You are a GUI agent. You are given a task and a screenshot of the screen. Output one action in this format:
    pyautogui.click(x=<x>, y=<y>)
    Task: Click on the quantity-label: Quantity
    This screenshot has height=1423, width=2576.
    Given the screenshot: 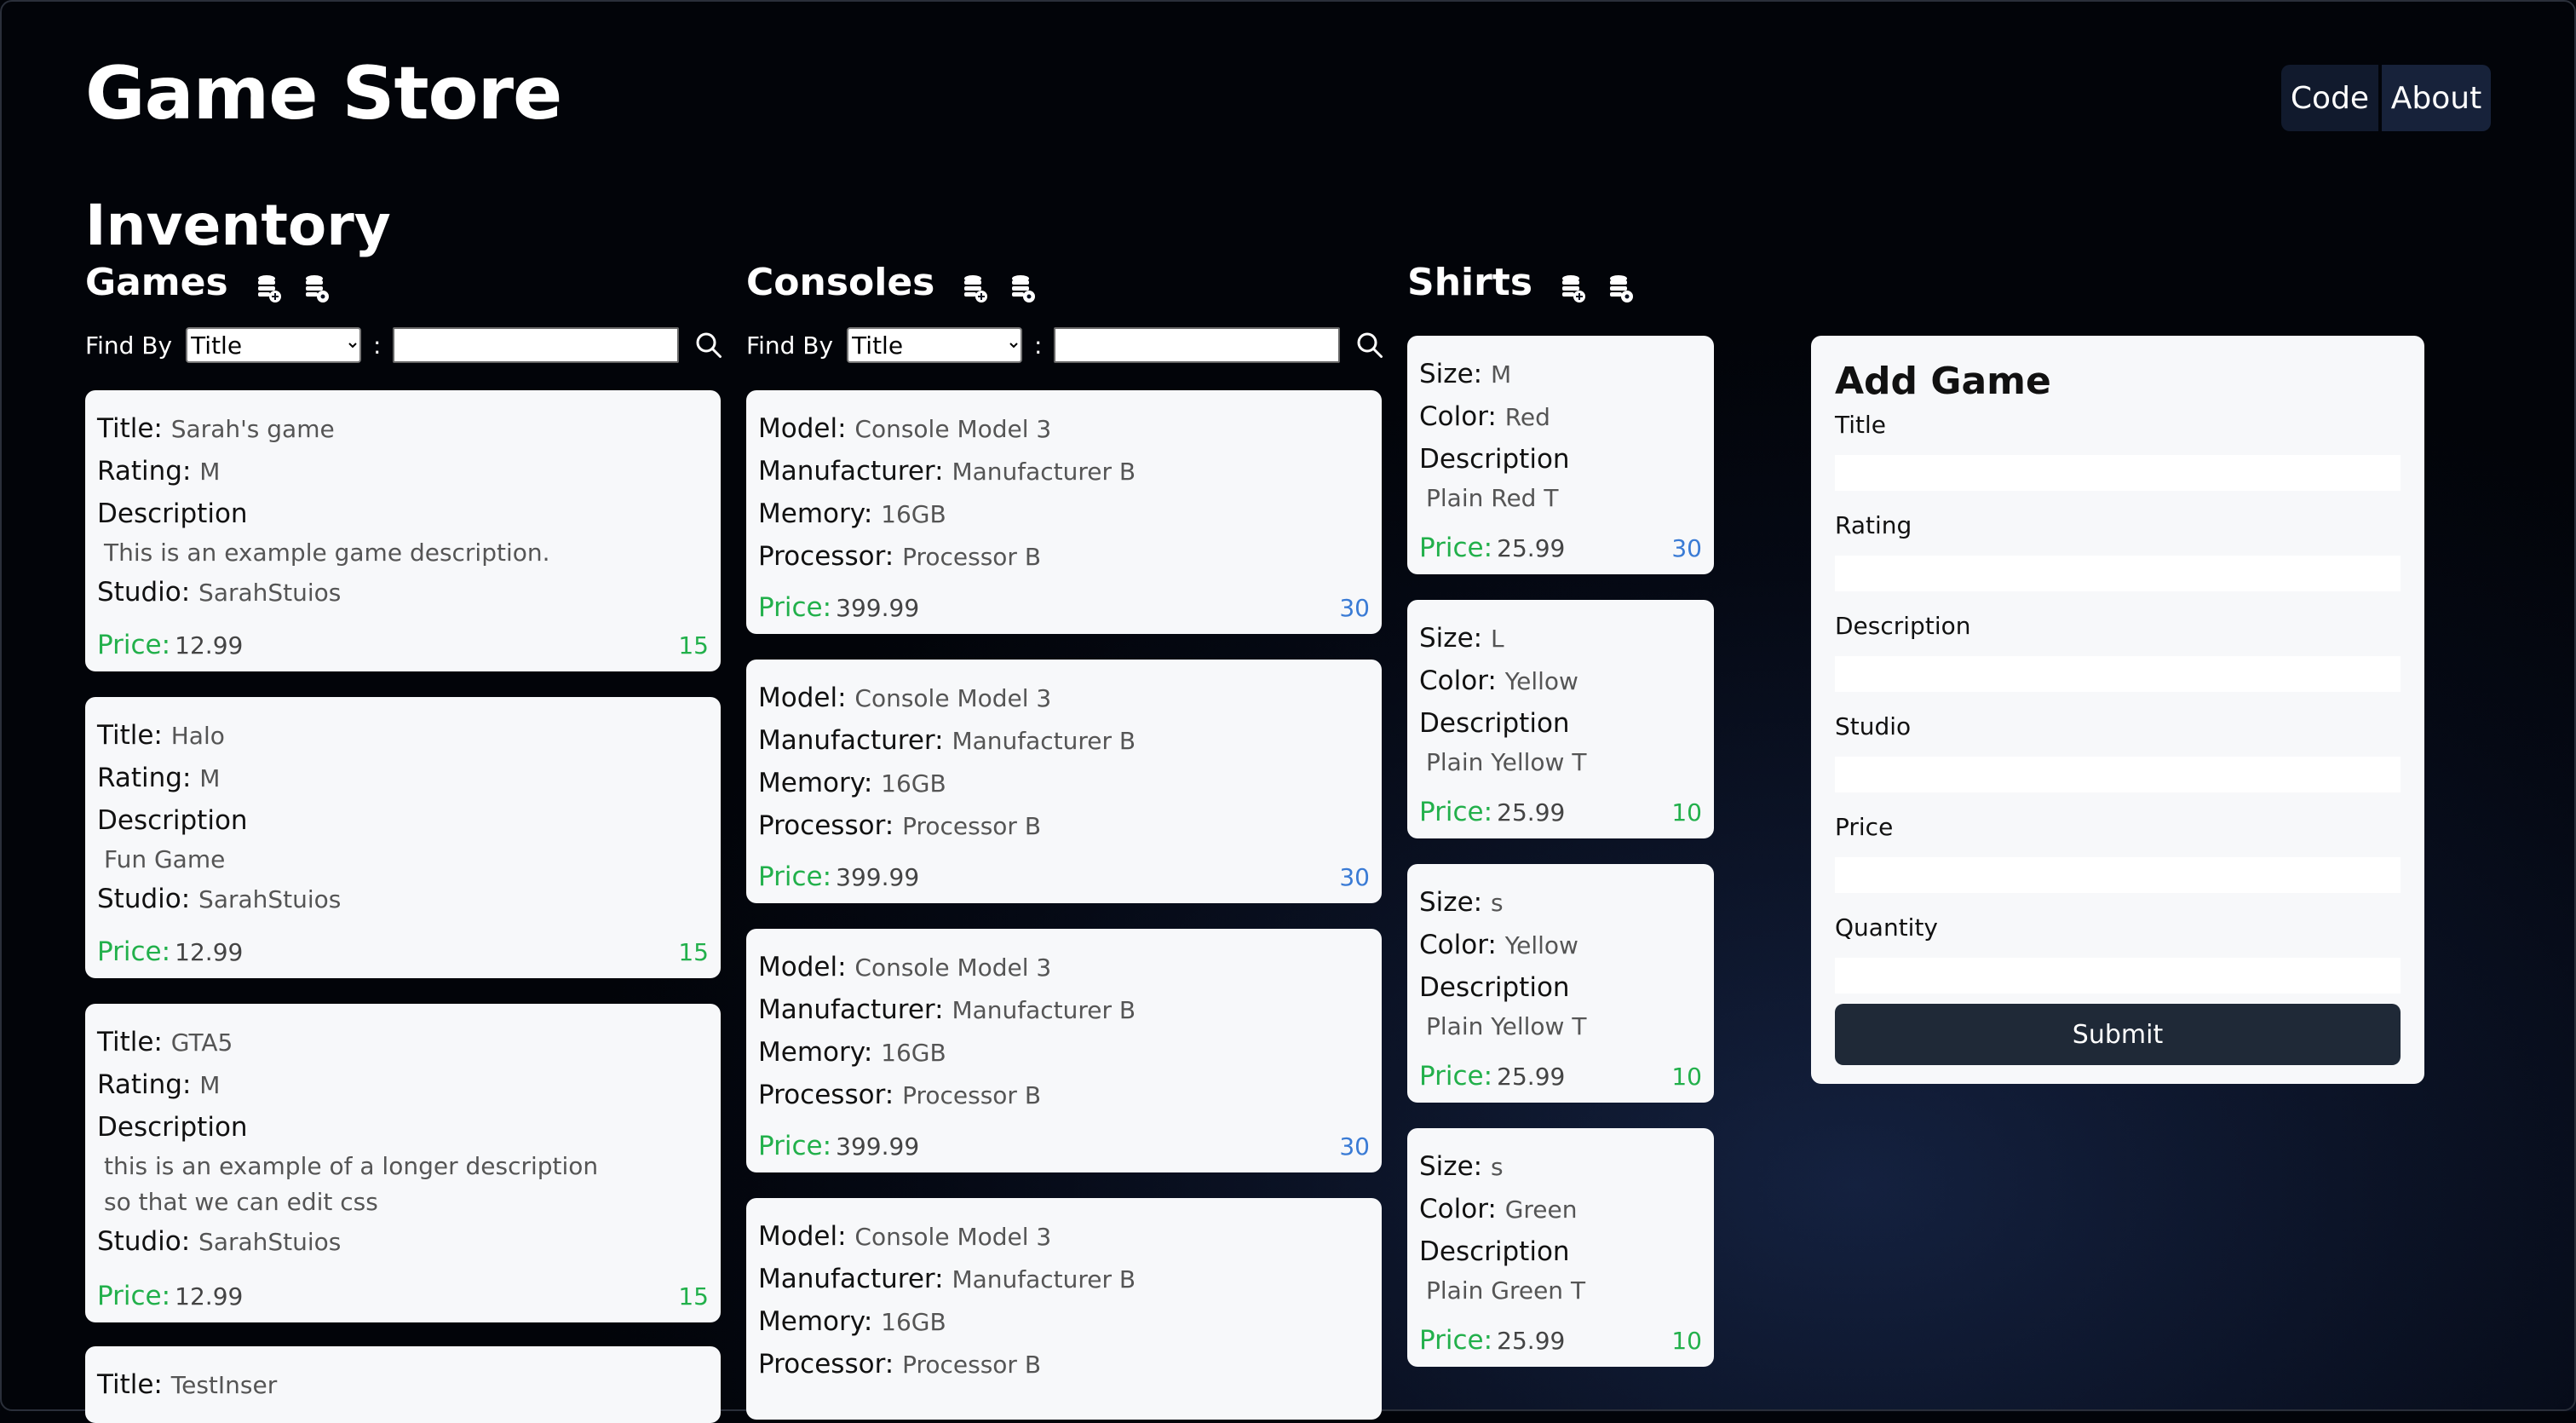 What is the action you would take?
    pyautogui.click(x=1887, y=927)
    